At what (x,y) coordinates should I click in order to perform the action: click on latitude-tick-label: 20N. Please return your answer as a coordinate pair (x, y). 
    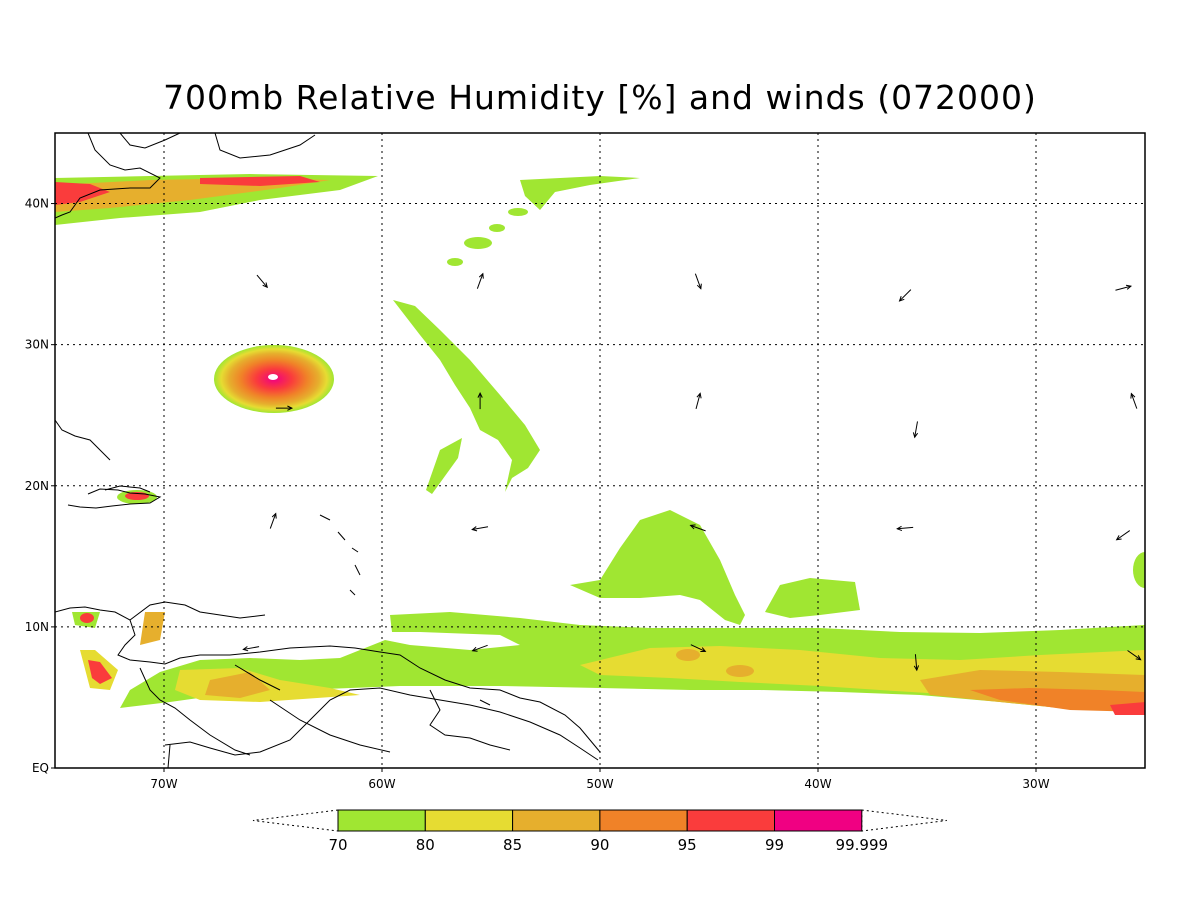
    Looking at the image, I should click on (37, 486).